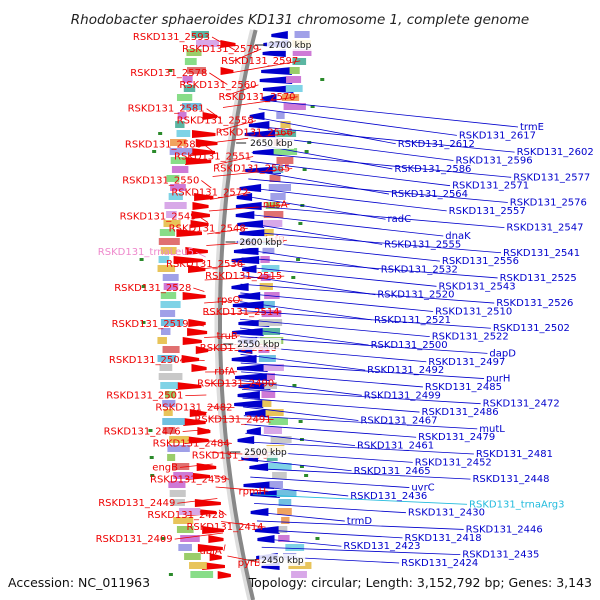 This screenshot has height=600, width=600. What do you see at coordinates (163, 145) in the screenshot?
I see `gene-label: RSKD131_2580` at bounding box center [163, 145].